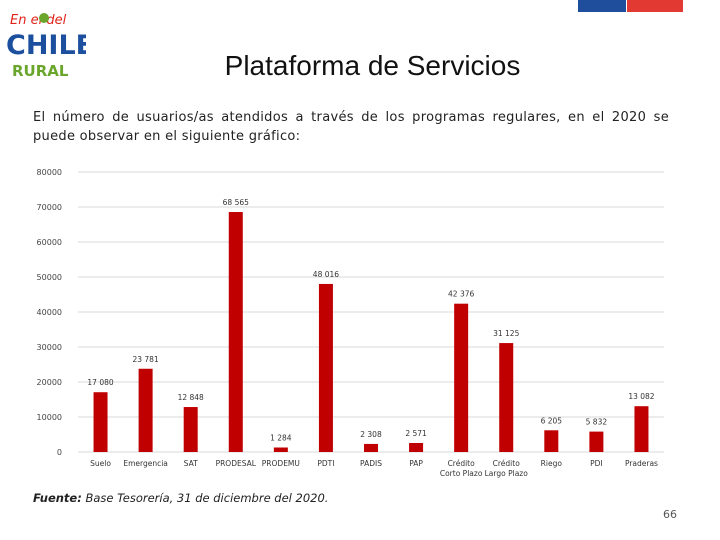  Describe the element at coordinates (552, 420) in the screenshot. I see `data-label: 6 205` at that location.